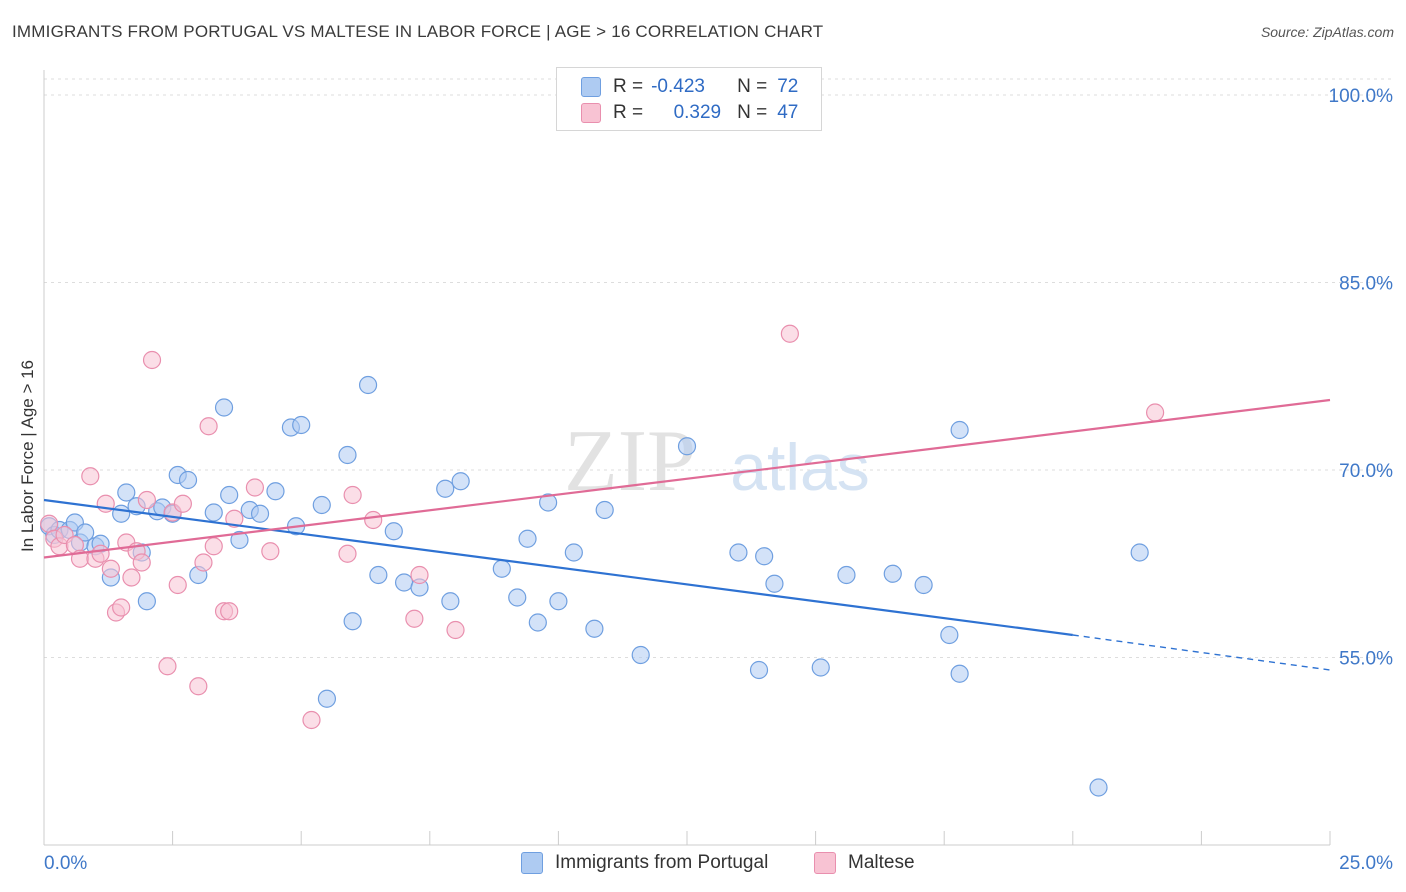 This screenshot has width=1406, height=892. I want to click on y-tick-label: 70.0%, so click(1366, 471).